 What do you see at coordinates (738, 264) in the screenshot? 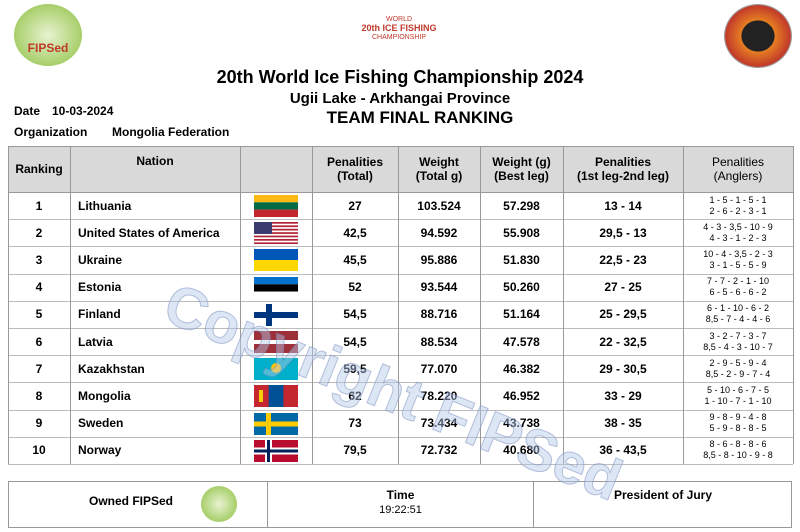
I see `angler-line: 3 - 1 - 5 - 5 - 9` at bounding box center [738, 264].